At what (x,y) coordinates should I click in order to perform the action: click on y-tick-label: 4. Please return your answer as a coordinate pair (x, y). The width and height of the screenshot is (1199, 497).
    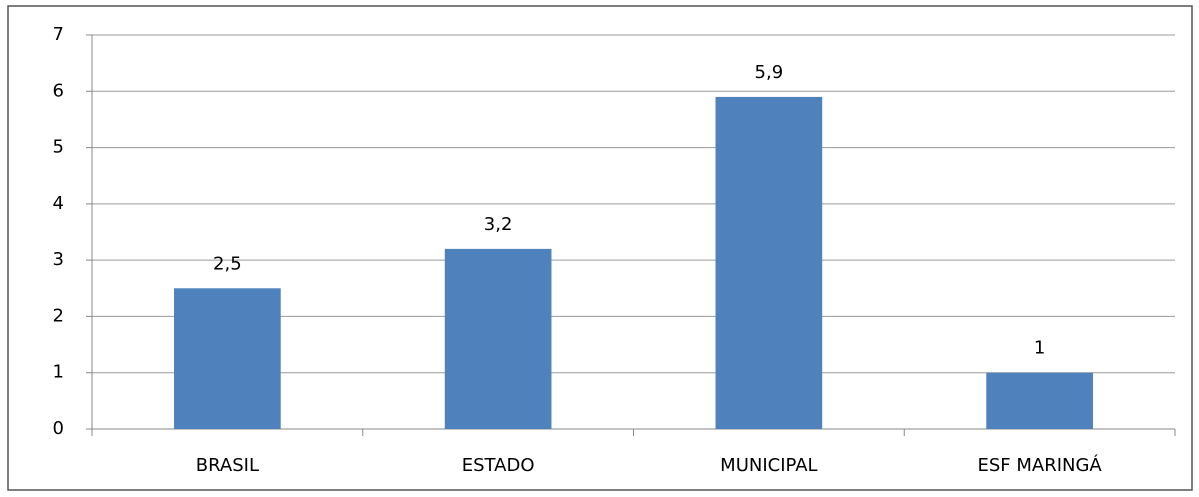
    Looking at the image, I should click on (58, 203).